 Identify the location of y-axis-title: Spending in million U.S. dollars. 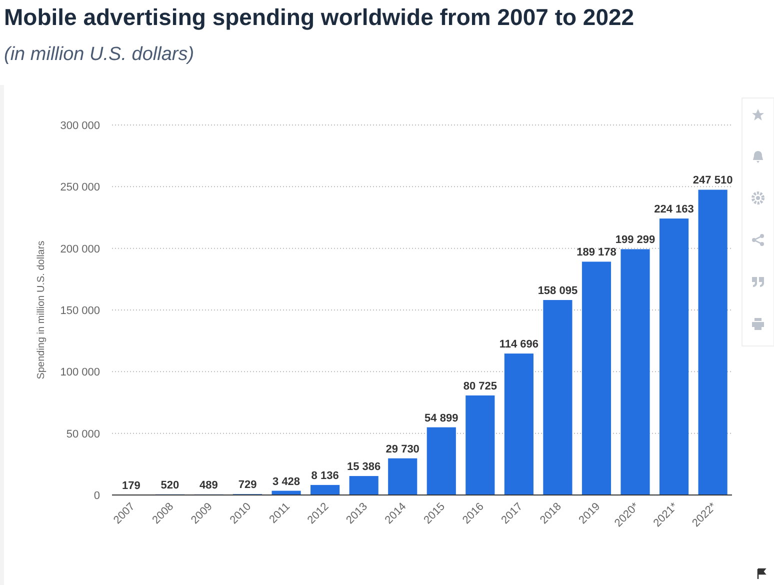
(41, 310).